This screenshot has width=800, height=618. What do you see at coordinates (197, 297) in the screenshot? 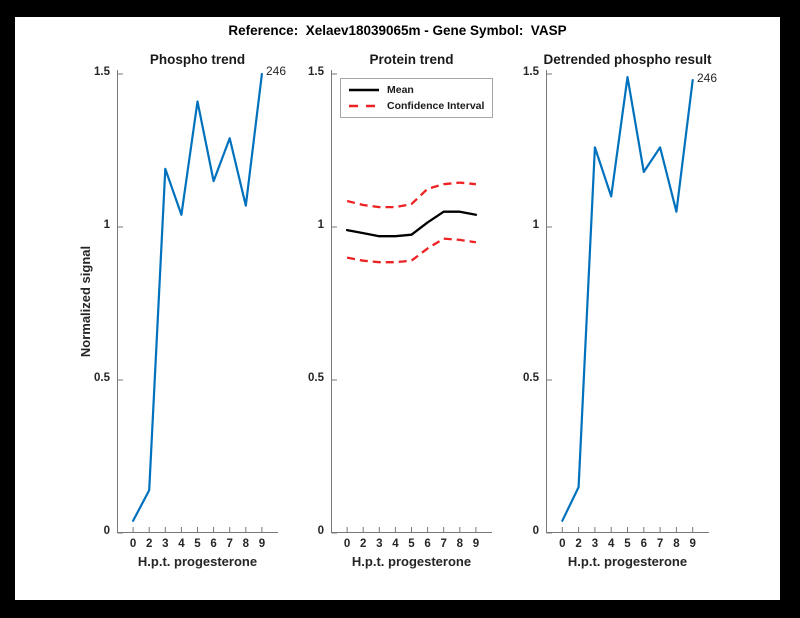
I see `series-phospho-signal` at bounding box center [197, 297].